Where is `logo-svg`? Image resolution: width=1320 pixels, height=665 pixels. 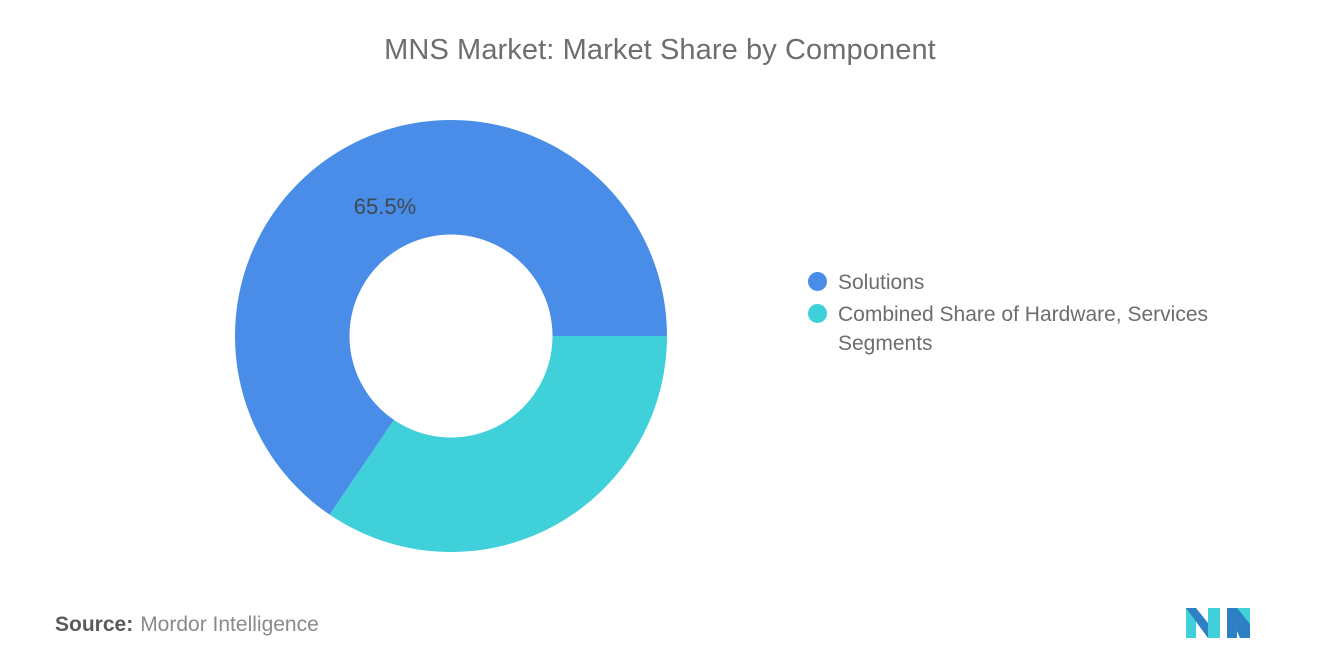
logo-svg is located at coordinates (1218, 623).